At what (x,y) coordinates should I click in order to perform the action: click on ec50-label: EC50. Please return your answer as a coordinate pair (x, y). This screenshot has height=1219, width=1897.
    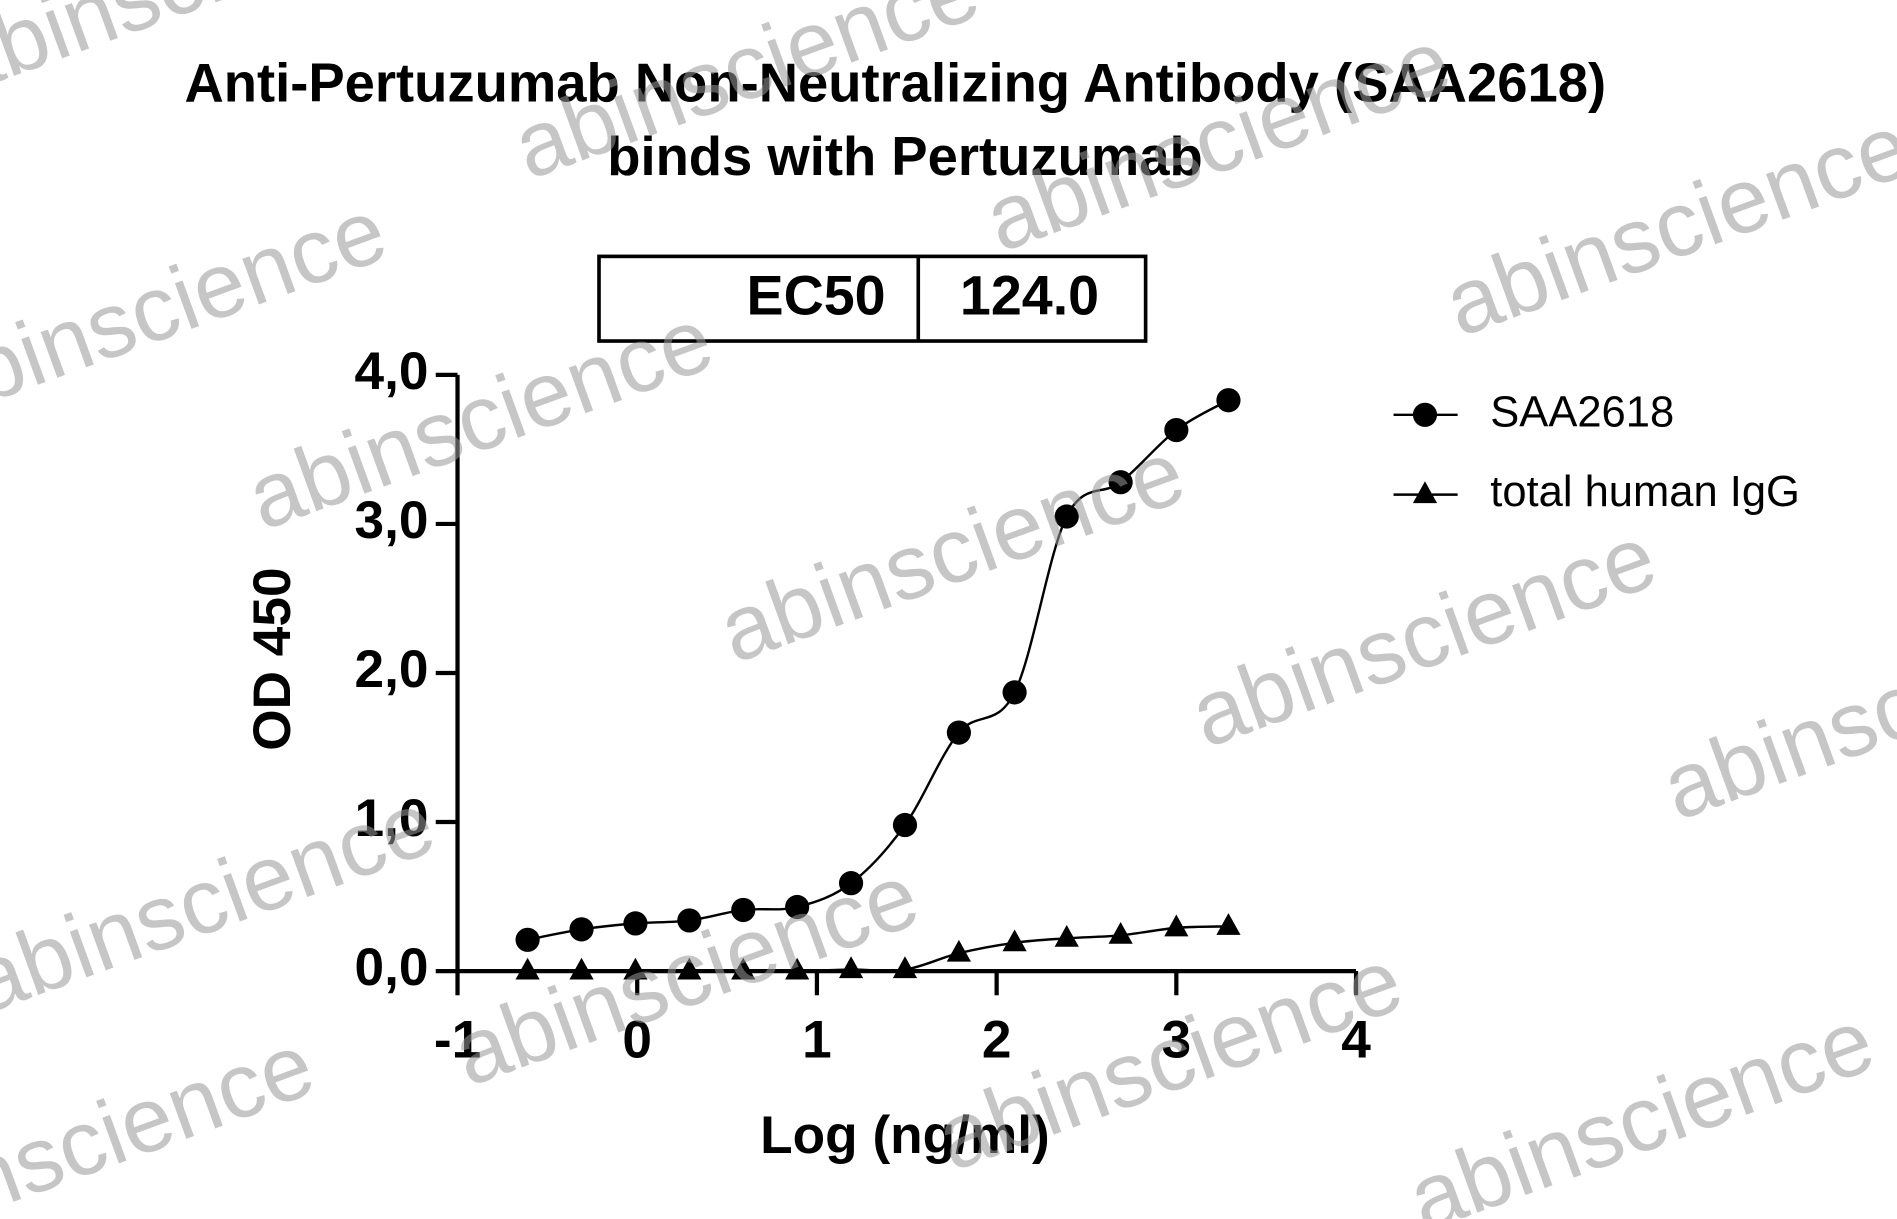
    Looking at the image, I should click on (816, 296).